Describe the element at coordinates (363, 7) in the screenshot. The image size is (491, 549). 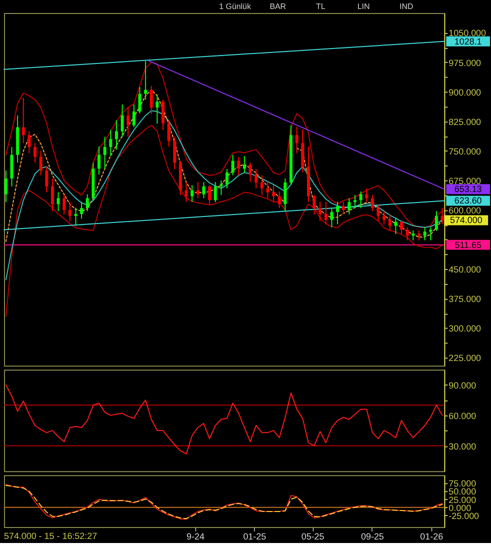
I see `text: LIN` at that location.